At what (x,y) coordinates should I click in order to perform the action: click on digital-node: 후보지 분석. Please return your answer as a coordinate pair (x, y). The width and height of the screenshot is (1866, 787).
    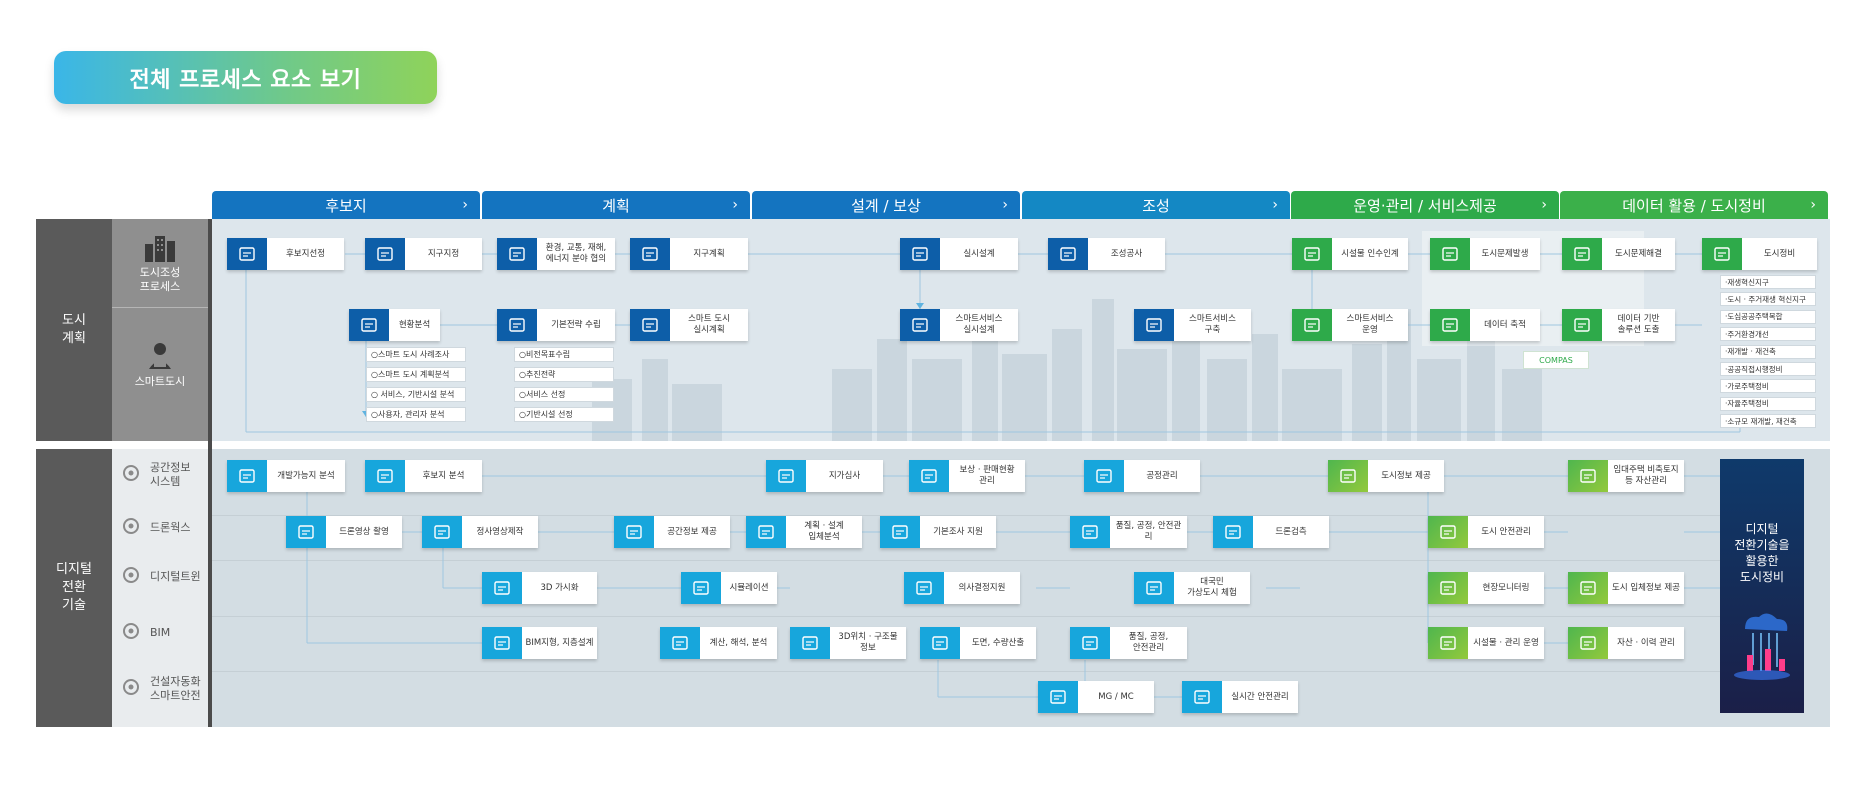
    Looking at the image, I should click on (423, 476).